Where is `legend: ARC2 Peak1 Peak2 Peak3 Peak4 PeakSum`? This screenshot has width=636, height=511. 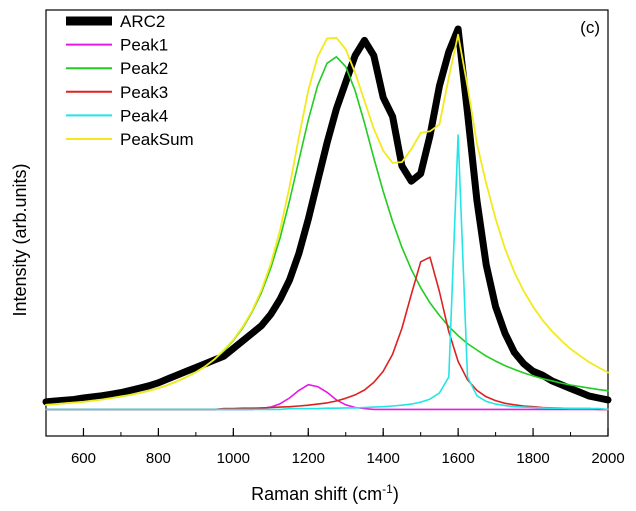 legend: ARC2 Peak1 Peak2 Peak3 Peak4 PeakSum is located at coordinates (130, 80).